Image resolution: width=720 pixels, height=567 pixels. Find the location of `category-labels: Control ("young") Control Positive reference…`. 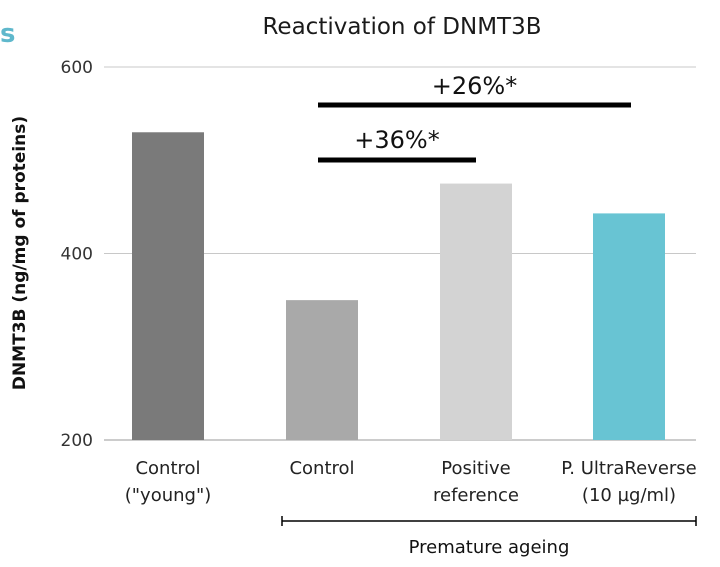

category-labels: Control ("young") Control Positive reference… is located at coordinates (411, 482).